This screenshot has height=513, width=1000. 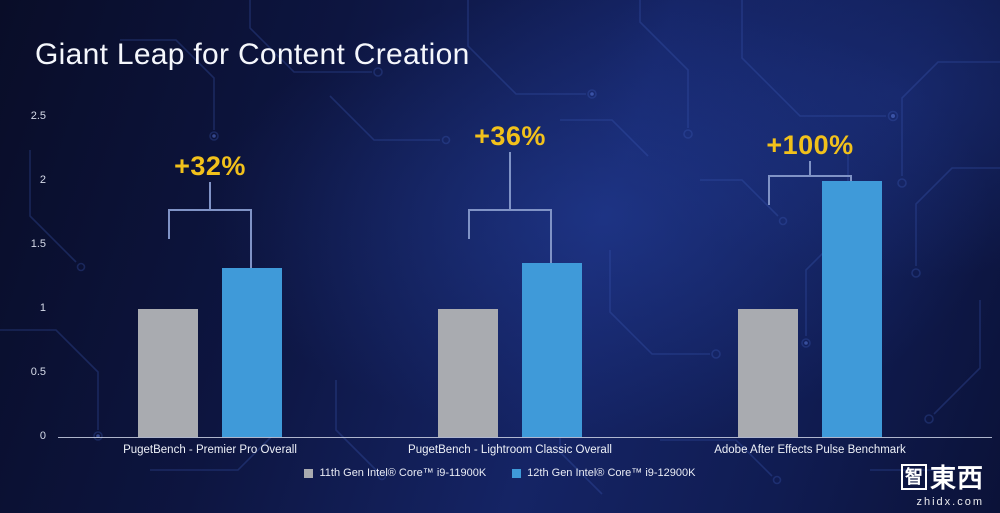 I want to click on legend-item-0: 11th Gen Intel® Core™ i9-11900K, so click(x=395, y=473).